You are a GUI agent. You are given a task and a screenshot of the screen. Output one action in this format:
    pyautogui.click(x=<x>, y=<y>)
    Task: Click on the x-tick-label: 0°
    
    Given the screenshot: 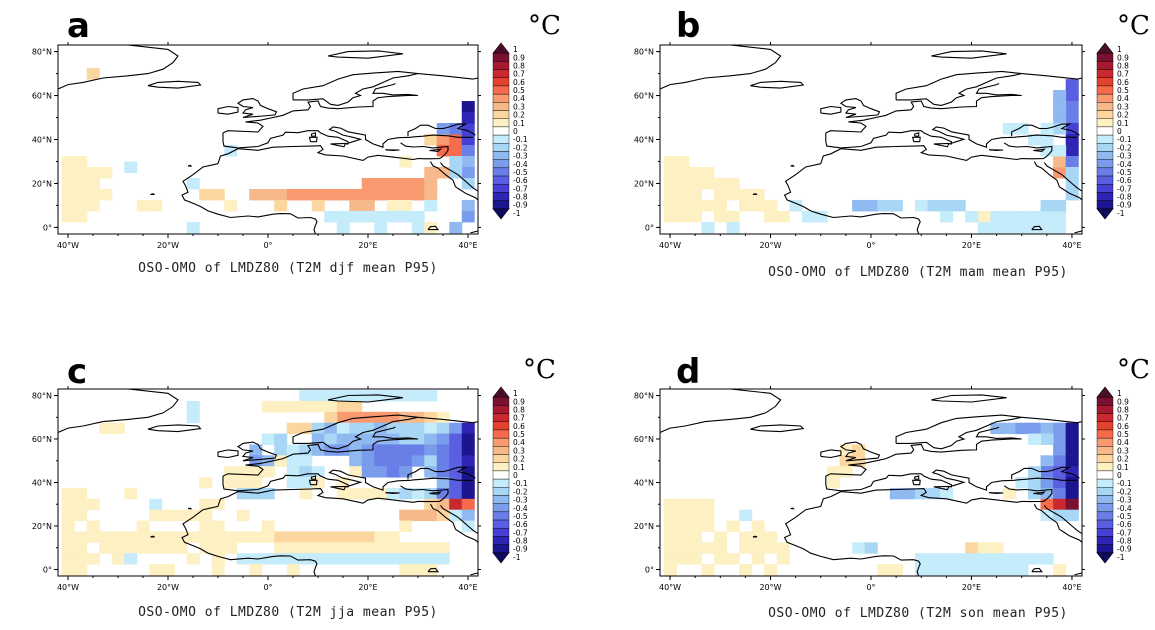 What is the action you would take?
    pyautogui.click(x=870, y=587)
    